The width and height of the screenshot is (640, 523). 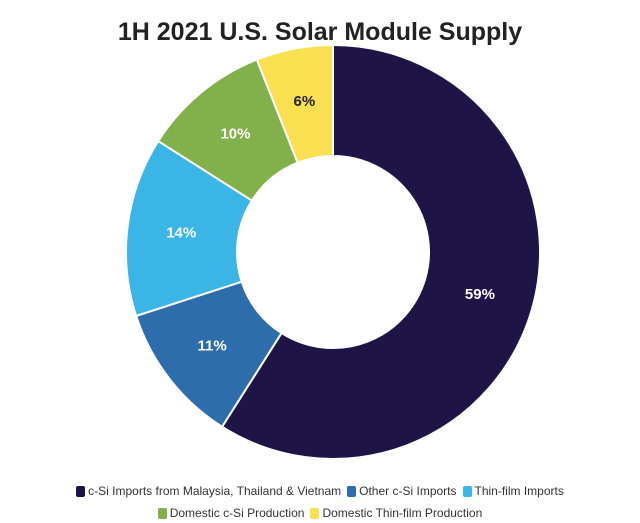 I want to click on chart-title: 1H 2021 U.S. Solar Module Supply, so click(x=320, y=32).